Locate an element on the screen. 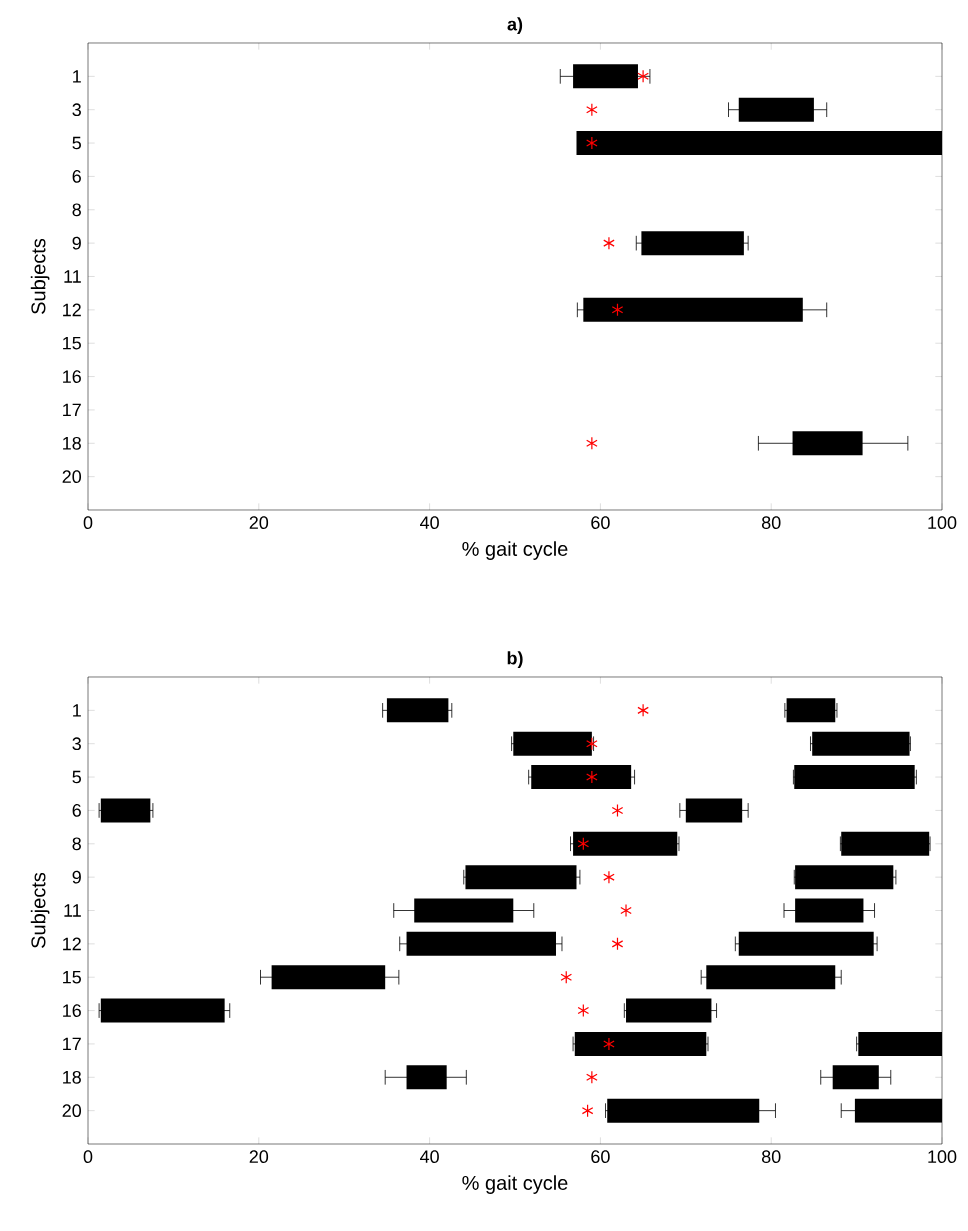 Image resolution: width=968 pixels, height=1231 pixels. chart-title: a) is located at coordinates (515, 26).